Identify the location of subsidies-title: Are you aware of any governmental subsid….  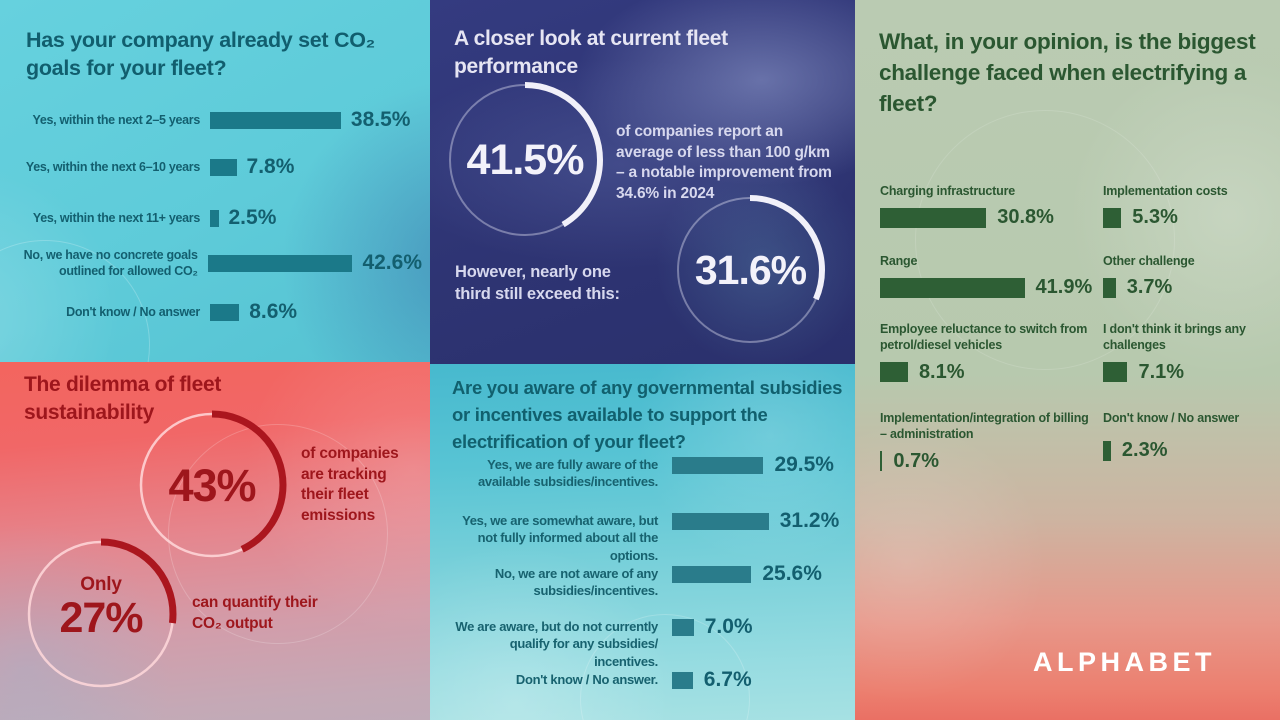
(647, 414).